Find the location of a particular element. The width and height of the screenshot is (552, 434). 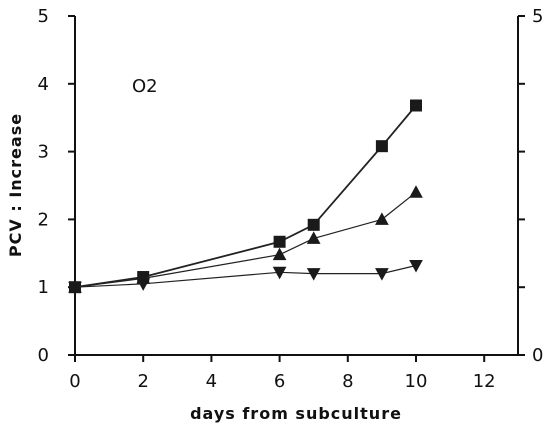

y-tick-label-right: 5 is located at coordinates (537, 16).